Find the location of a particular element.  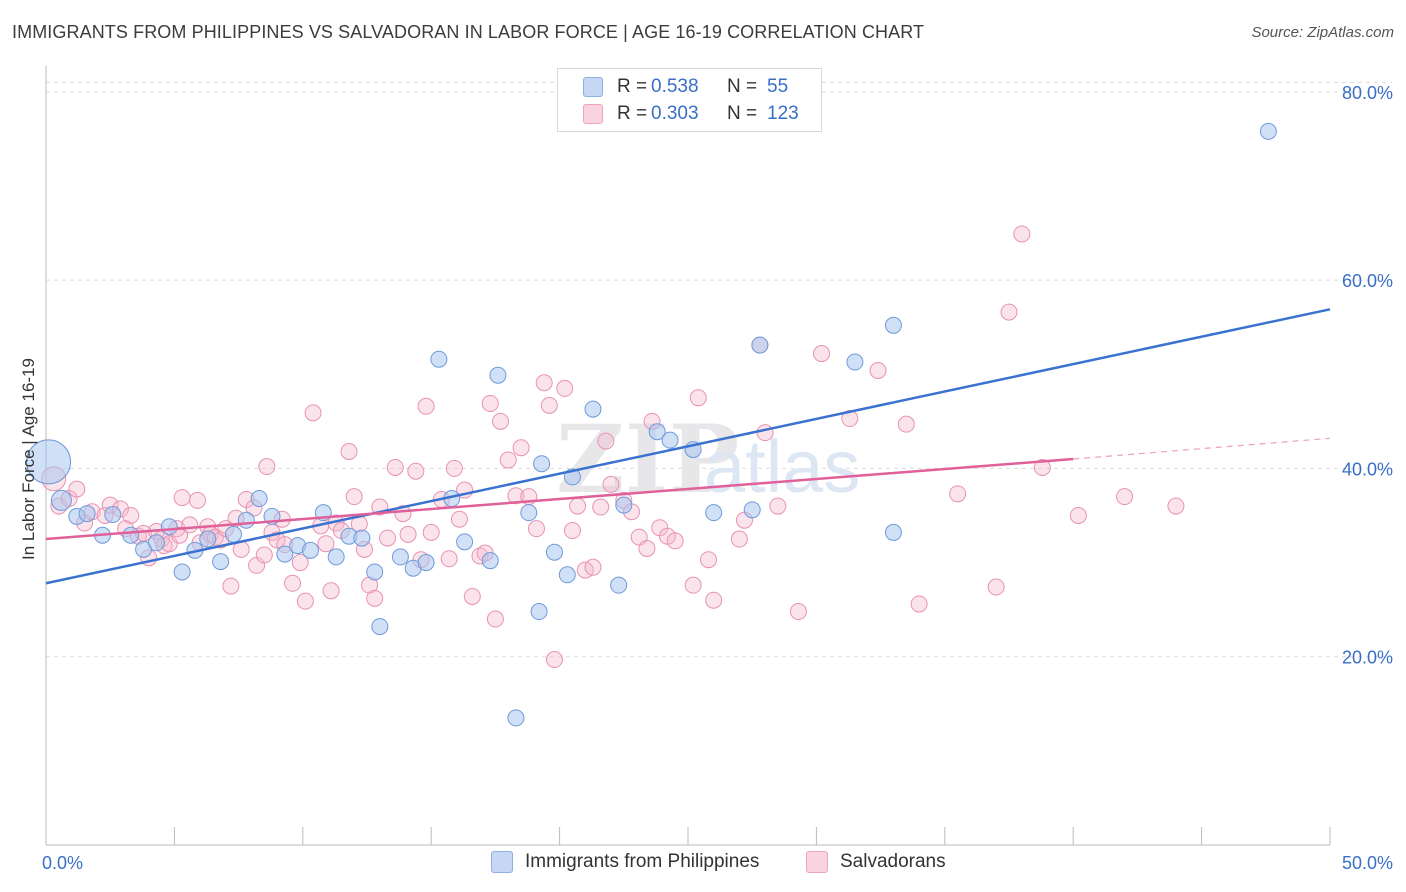

stats-legend: R = 0.538 N = 55 R = 0.303 N = 123 is located at coordinates (689, 100).